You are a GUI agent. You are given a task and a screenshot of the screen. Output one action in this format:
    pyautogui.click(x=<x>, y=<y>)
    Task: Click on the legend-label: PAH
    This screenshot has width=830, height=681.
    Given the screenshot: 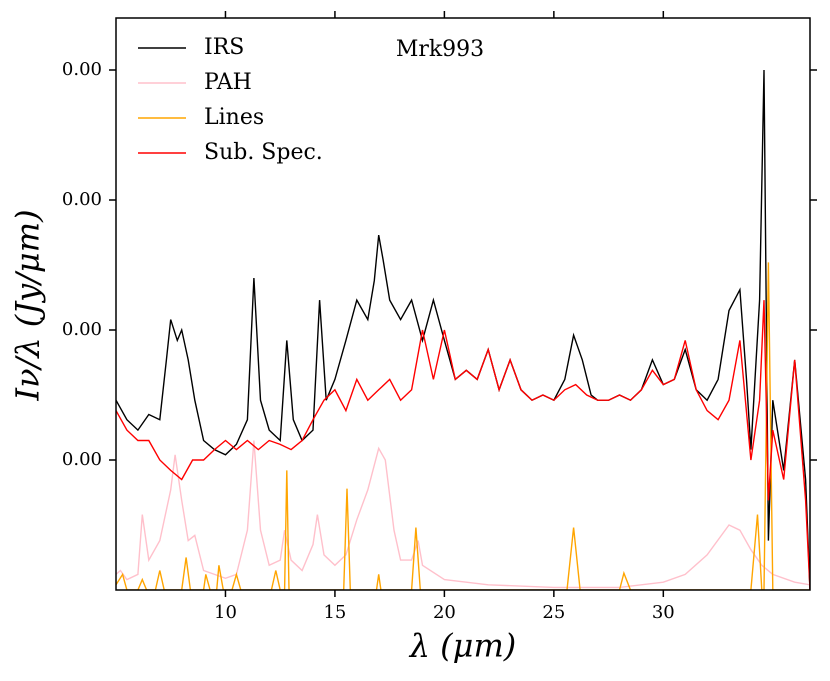 What is the action you would take?
    pyautogui.click(x=228, y=82)
    